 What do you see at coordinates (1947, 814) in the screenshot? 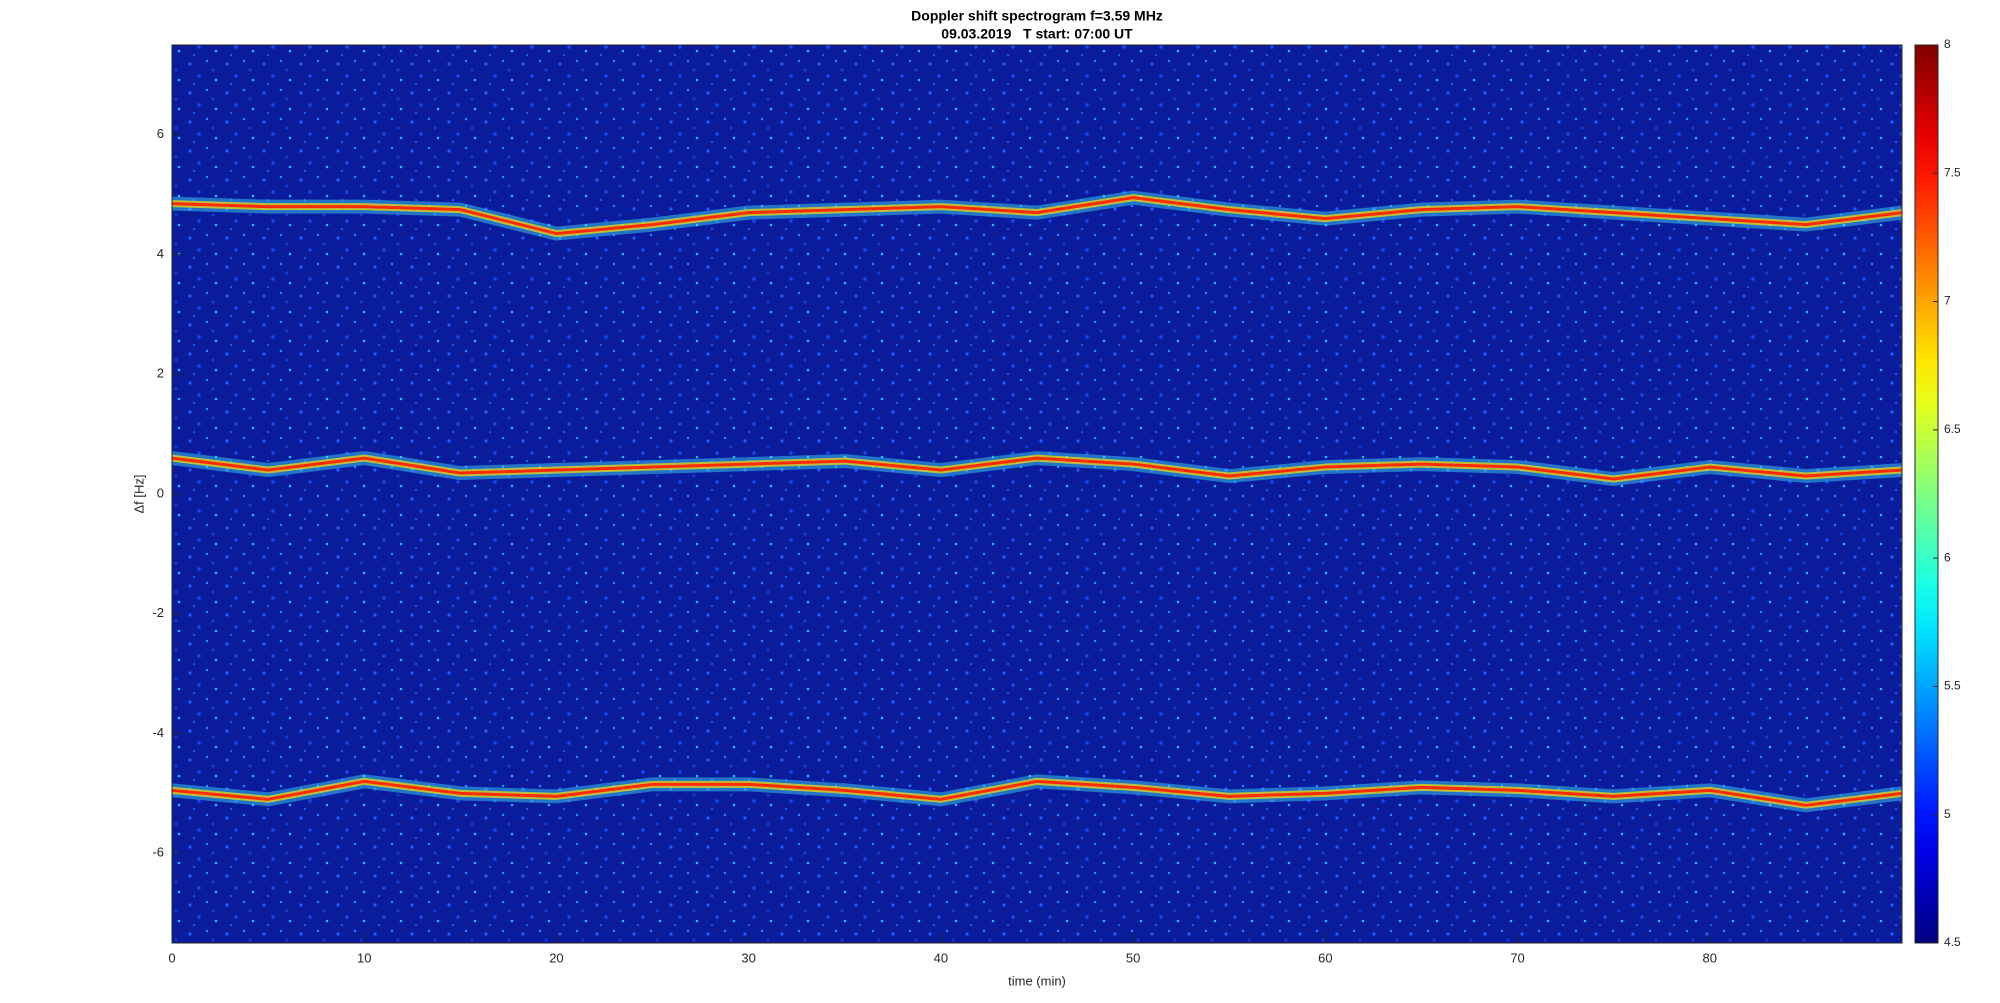
I see `colorbar-tick-label: 5` at bounding box center [1947, 814].